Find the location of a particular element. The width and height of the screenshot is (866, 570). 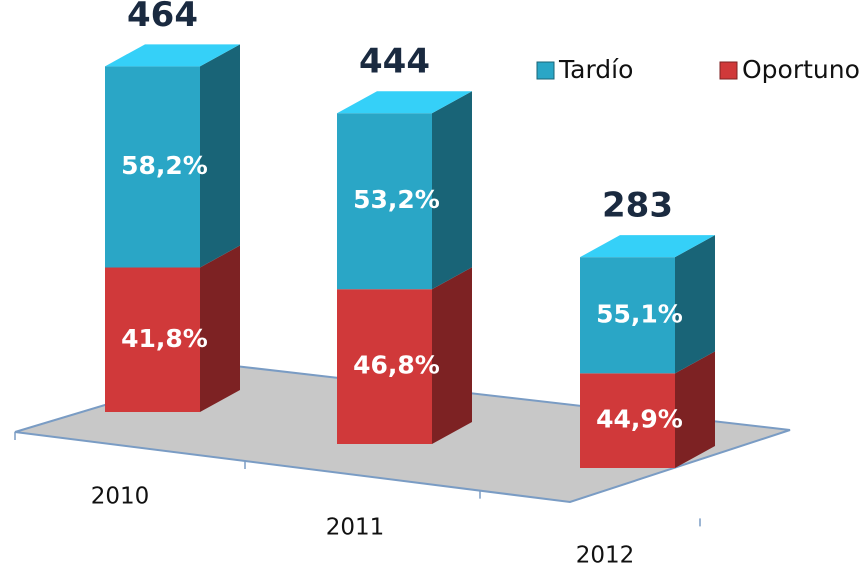

x-tick-label: 2012 is located at coordinates (605, 556).